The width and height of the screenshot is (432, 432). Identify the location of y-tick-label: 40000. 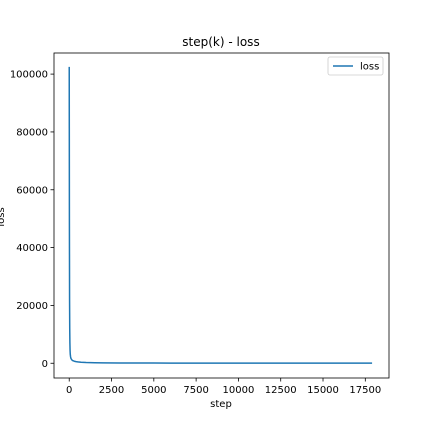
(32, 248).